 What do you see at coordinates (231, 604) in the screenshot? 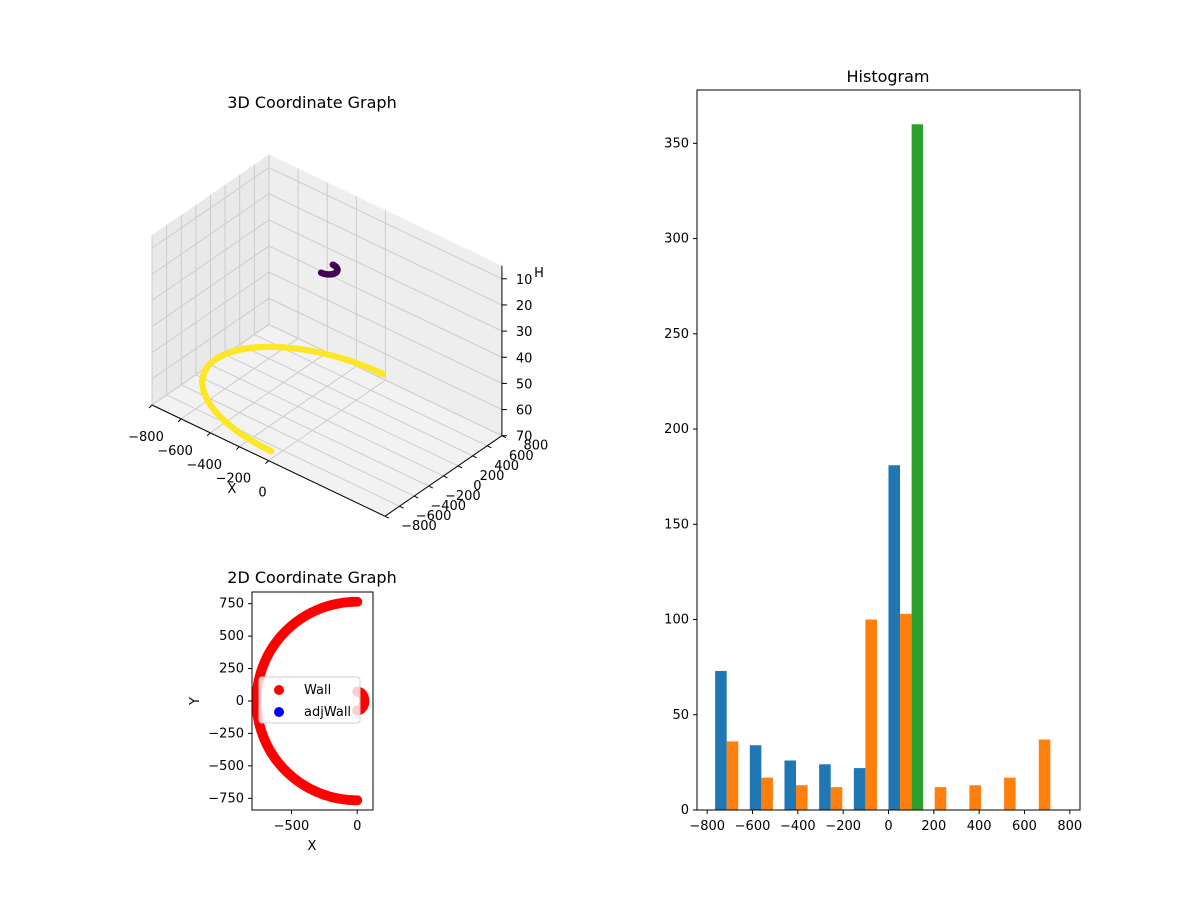
I see `2d-y-tick-label: 750` at bounding box center [231, 604].